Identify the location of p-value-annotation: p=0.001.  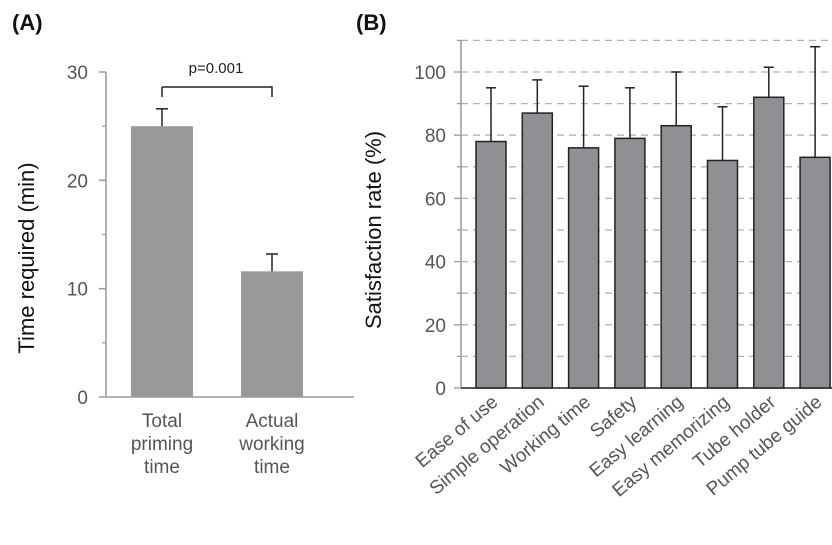
(216, 68).